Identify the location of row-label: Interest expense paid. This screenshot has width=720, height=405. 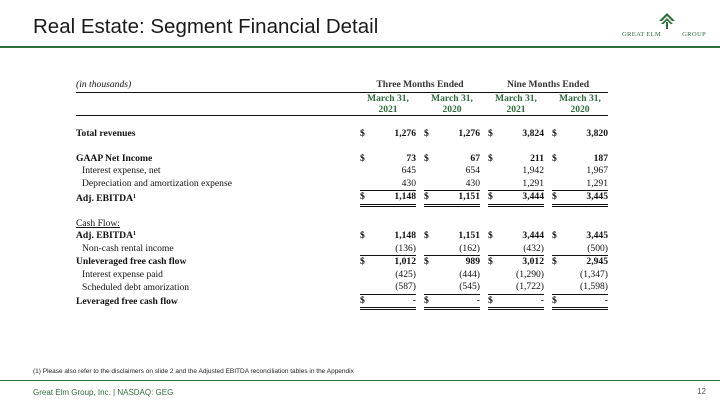
(122, 274).